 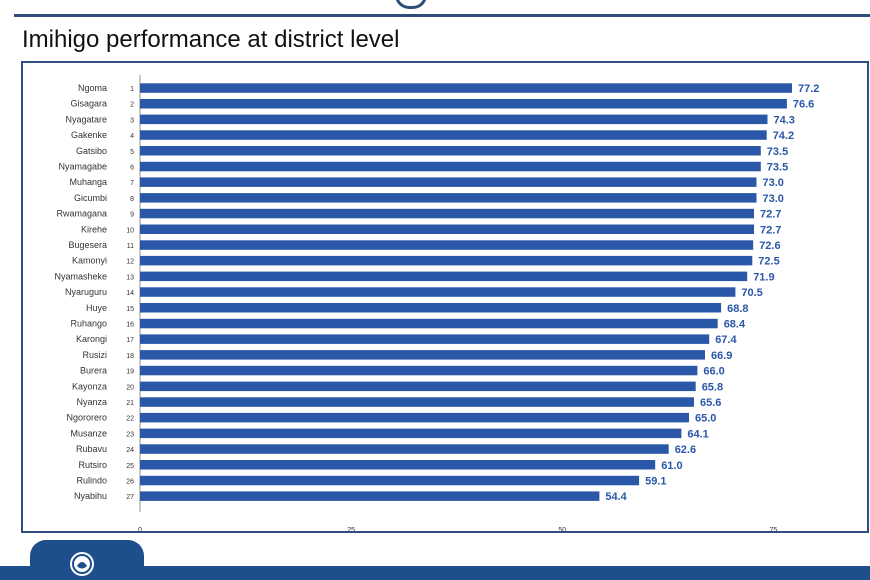 I want to click on category-label: Ngororero, so click(x=86, y=418).